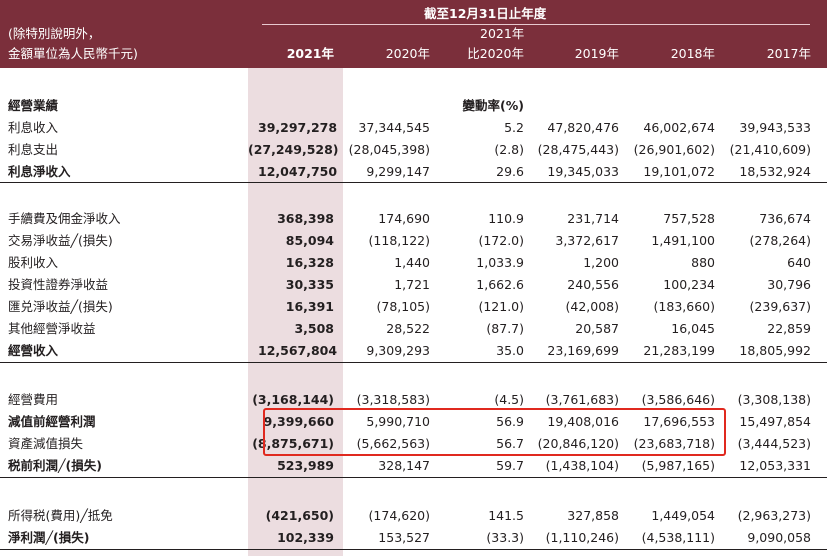 This screenshot has width=827, height=556. I want to click on value-2017: 9,090,058, so click(779, 537).